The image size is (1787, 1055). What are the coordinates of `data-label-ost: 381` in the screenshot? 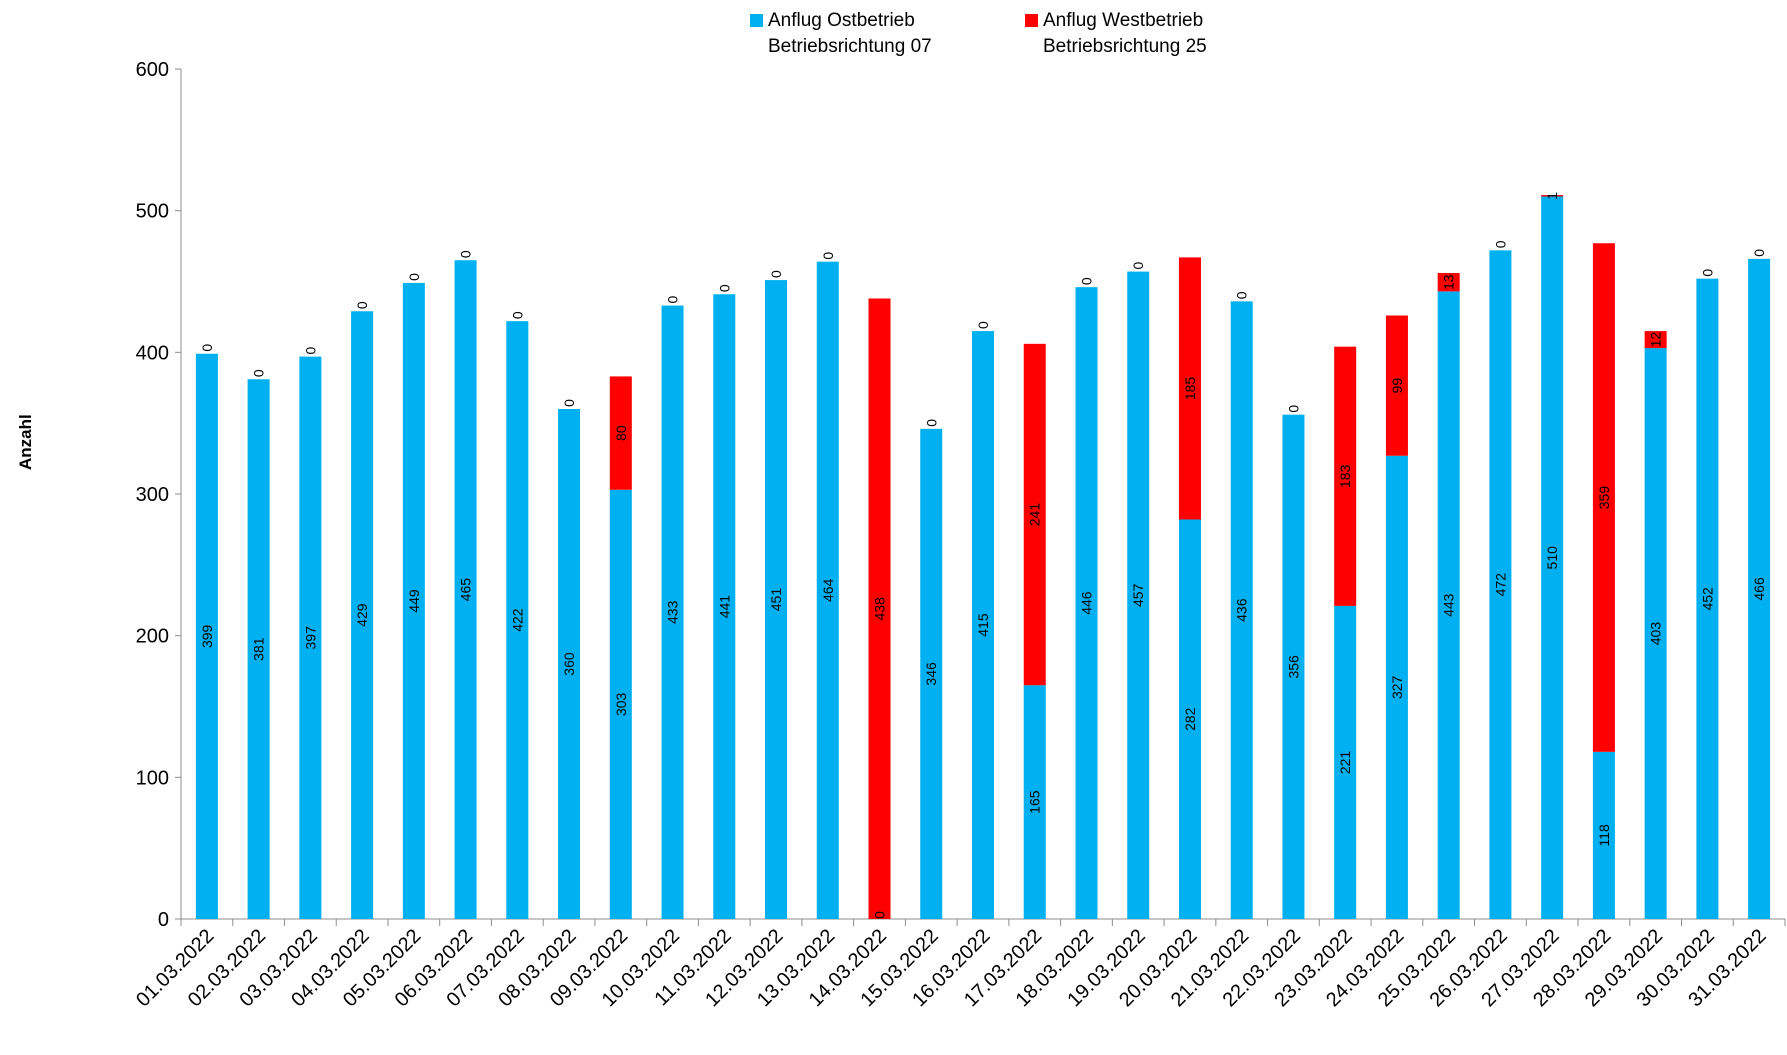 It's located at (259, 649).